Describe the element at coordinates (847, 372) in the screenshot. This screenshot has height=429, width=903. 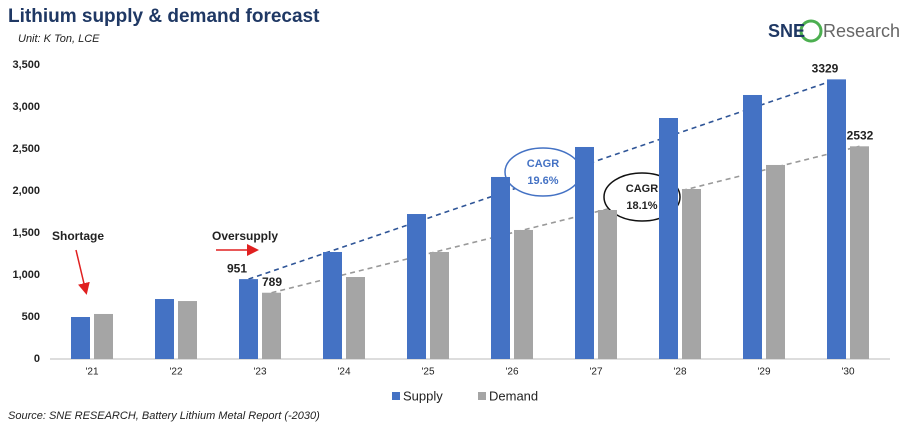
I see `x-tick-label: '30` at that location.